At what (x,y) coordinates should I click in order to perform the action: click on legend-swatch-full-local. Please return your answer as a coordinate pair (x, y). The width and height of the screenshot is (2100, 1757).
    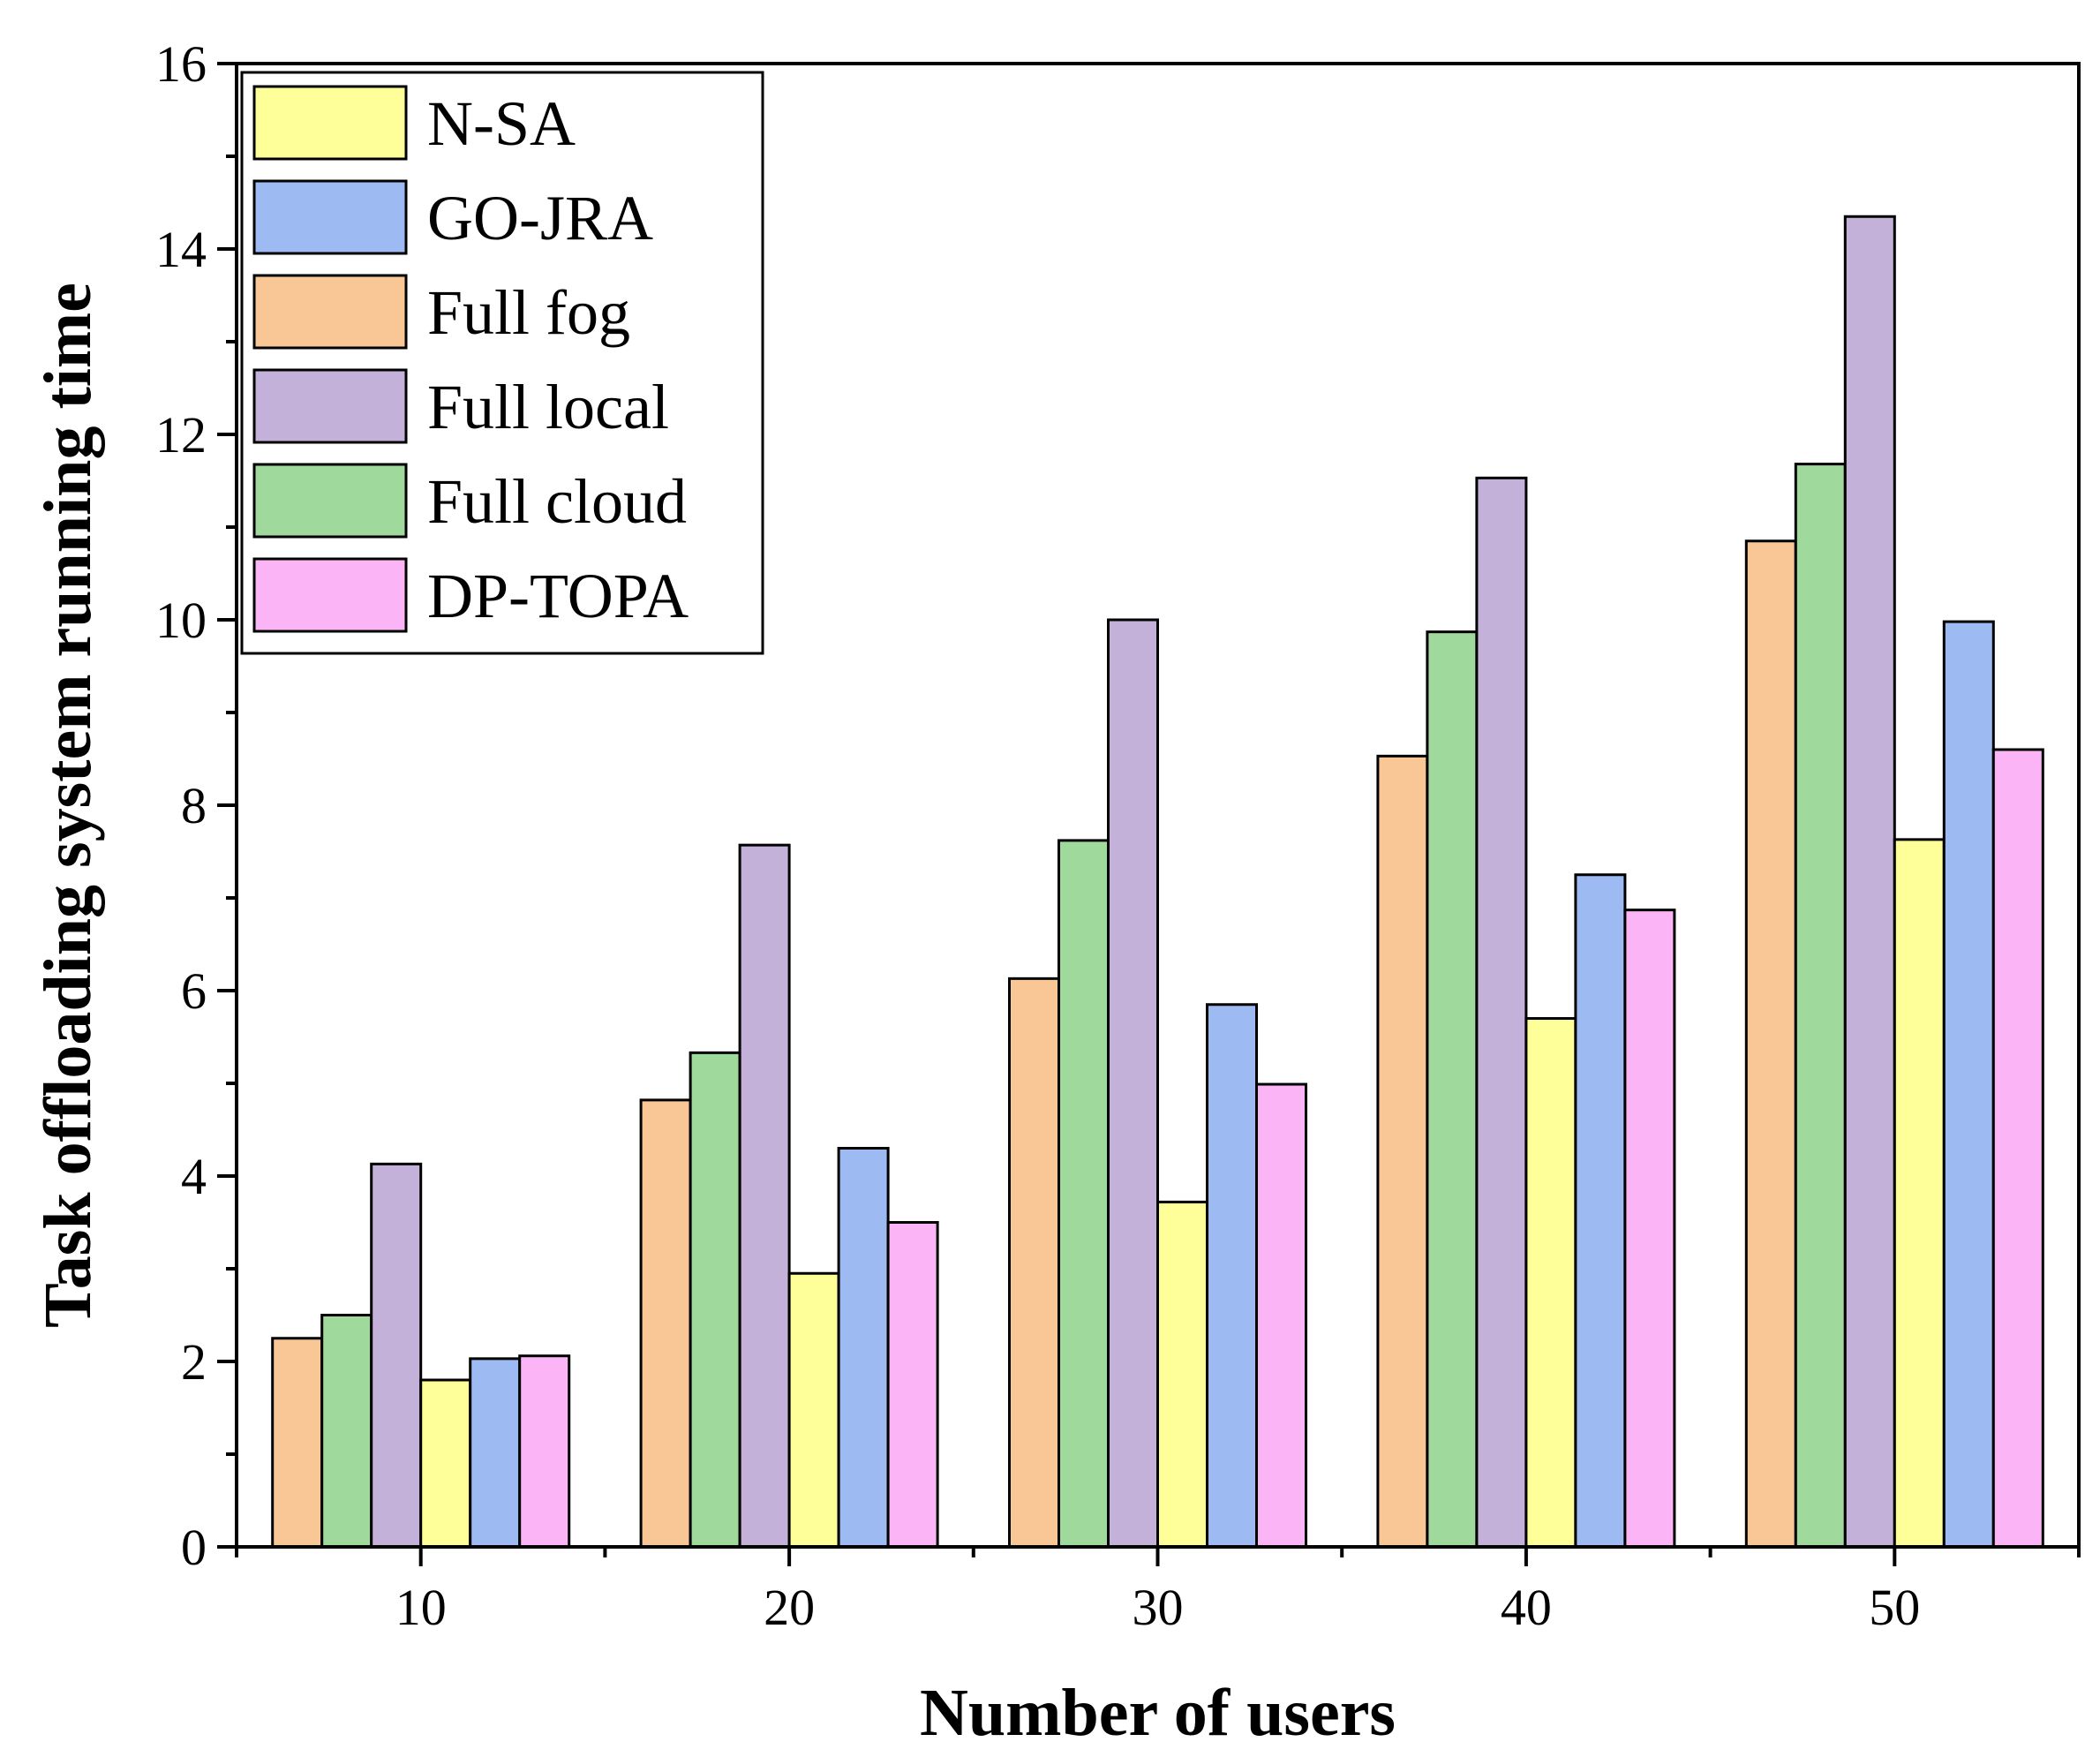
    Looking at the image, I should click on (330, 406).